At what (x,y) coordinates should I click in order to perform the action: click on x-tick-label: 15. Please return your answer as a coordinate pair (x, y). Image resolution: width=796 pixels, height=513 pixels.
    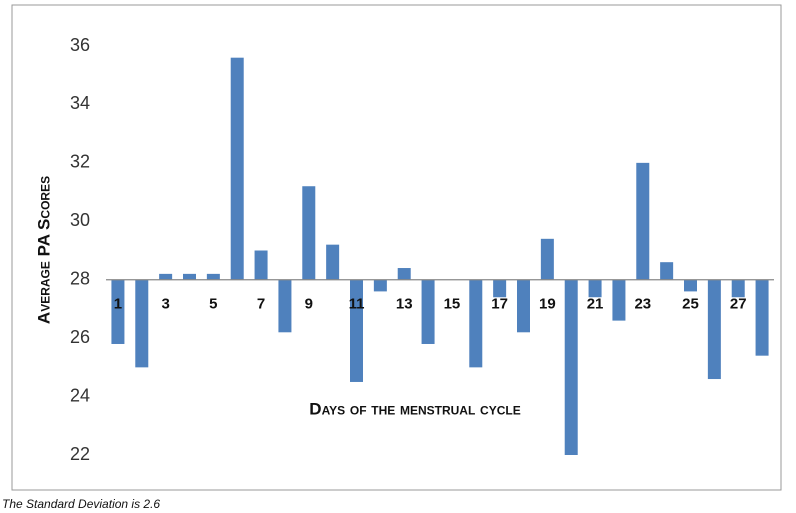
    Looking at the image, I should click on (452, 304).